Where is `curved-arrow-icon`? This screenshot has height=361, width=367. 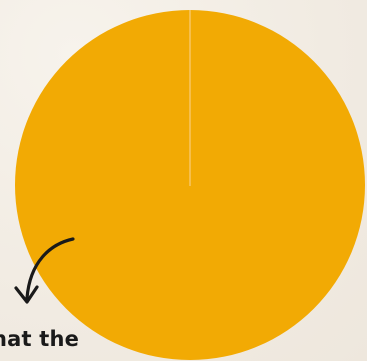
curved-arrow-icon is located at coordinates (44, 270).